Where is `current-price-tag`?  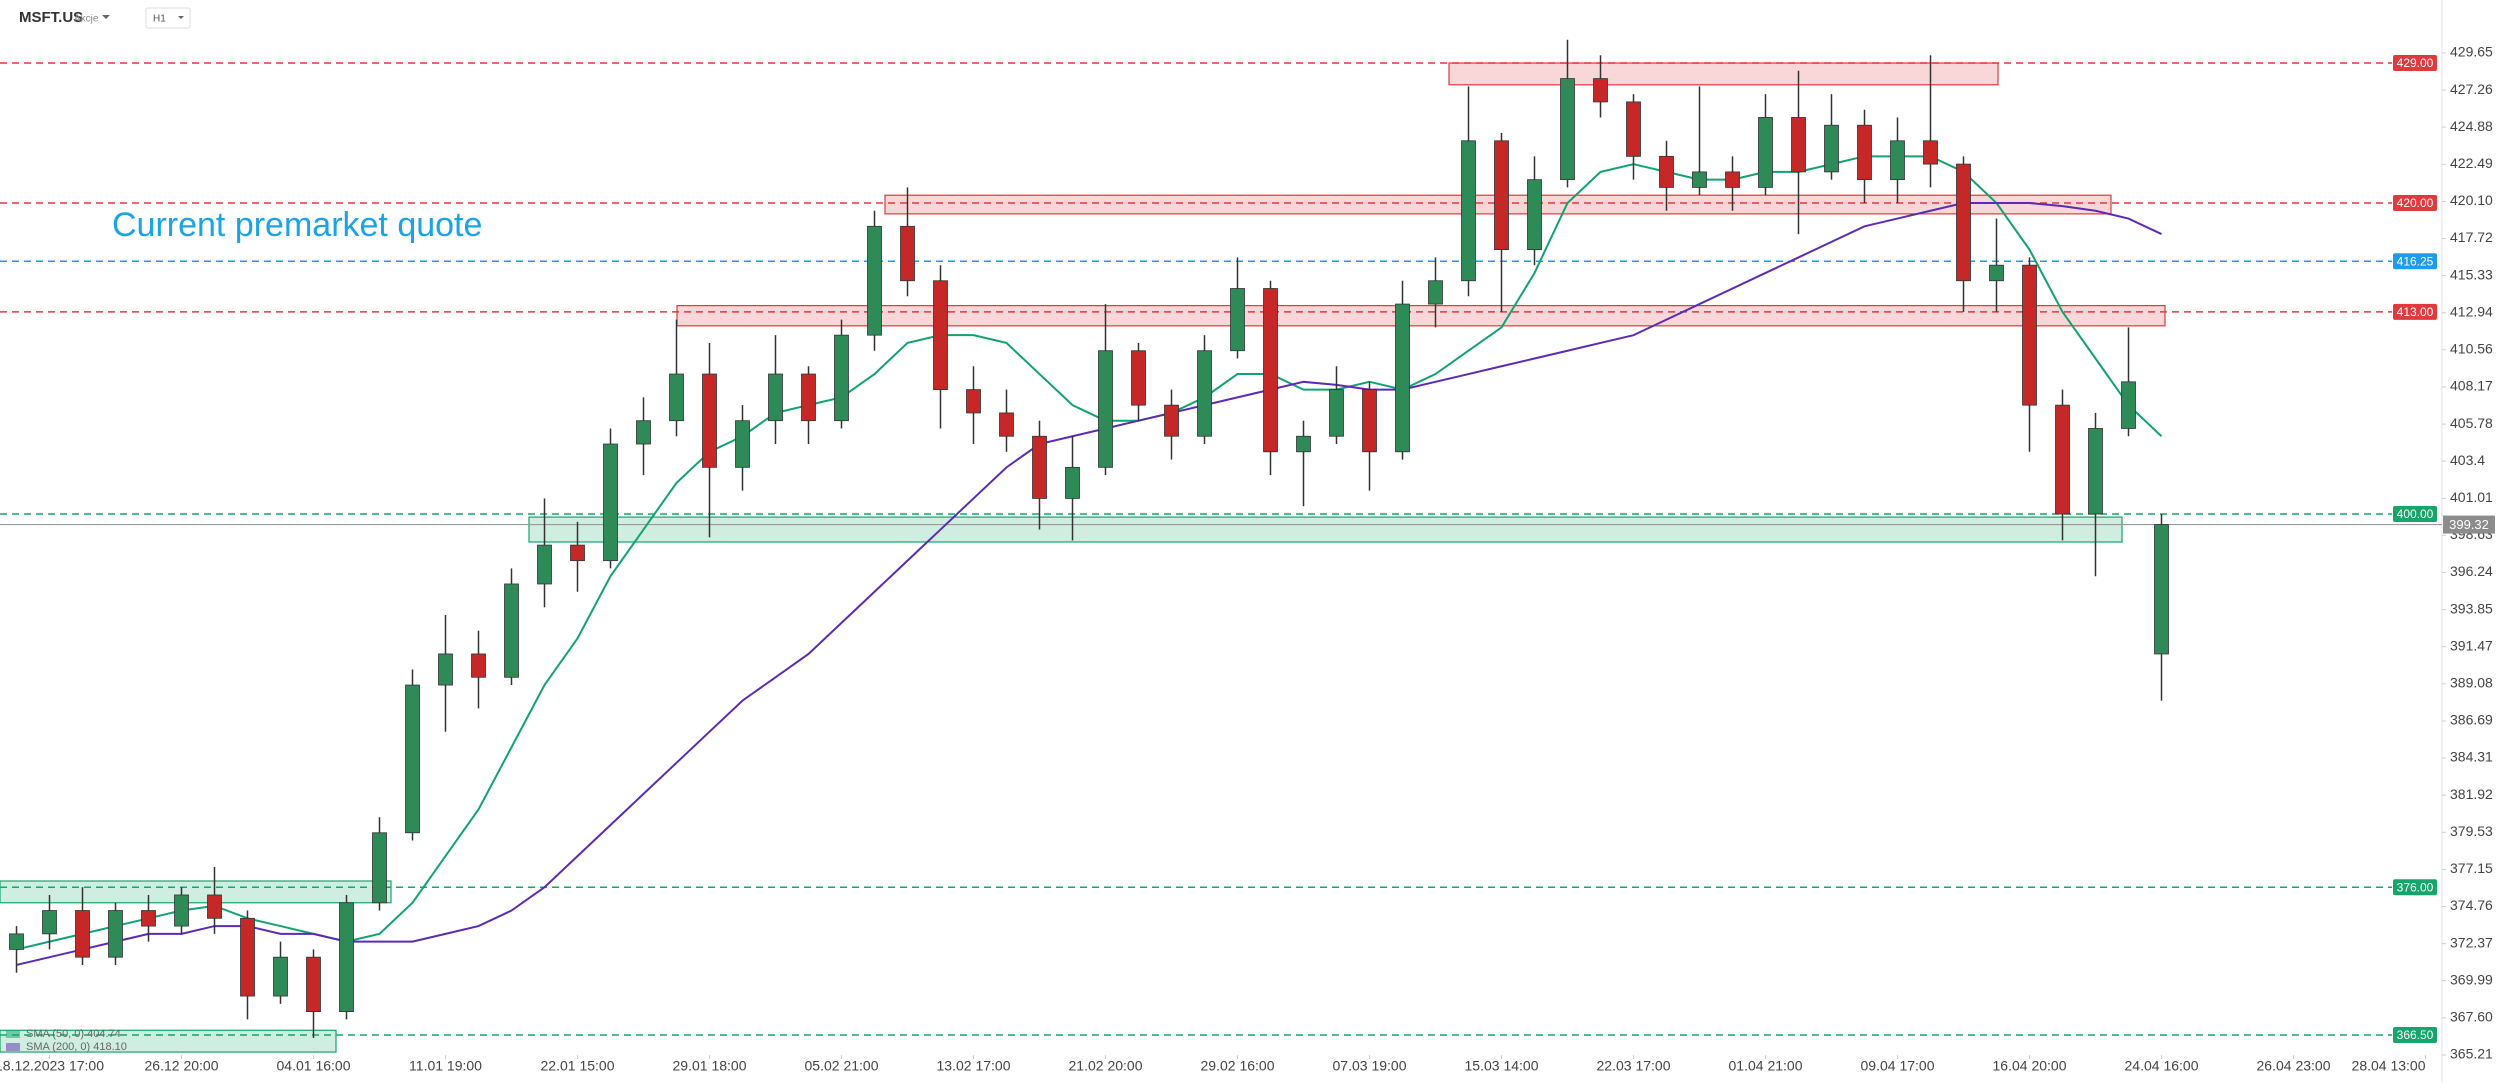 current-price-tag is located at coordinates (2469, 524).